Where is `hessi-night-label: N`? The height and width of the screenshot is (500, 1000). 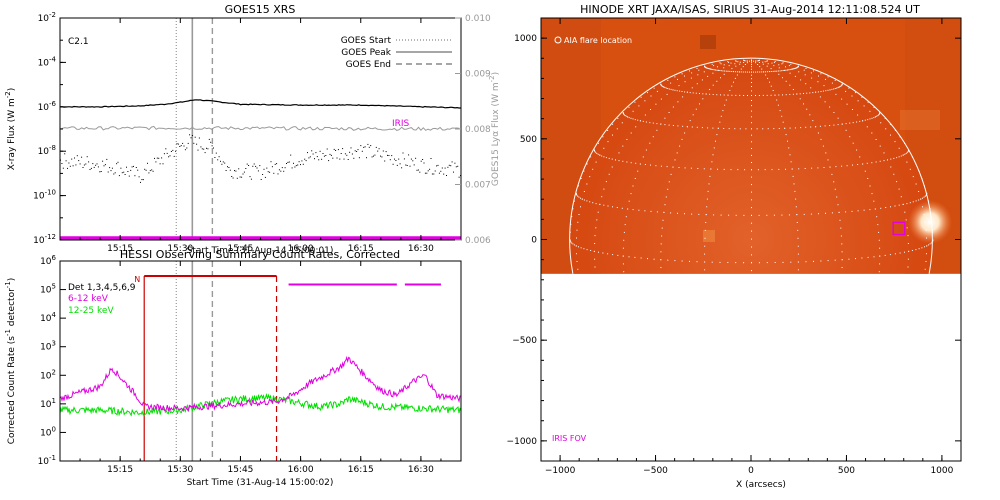
hessi-night-label: N is located at coordinates (137, 279).